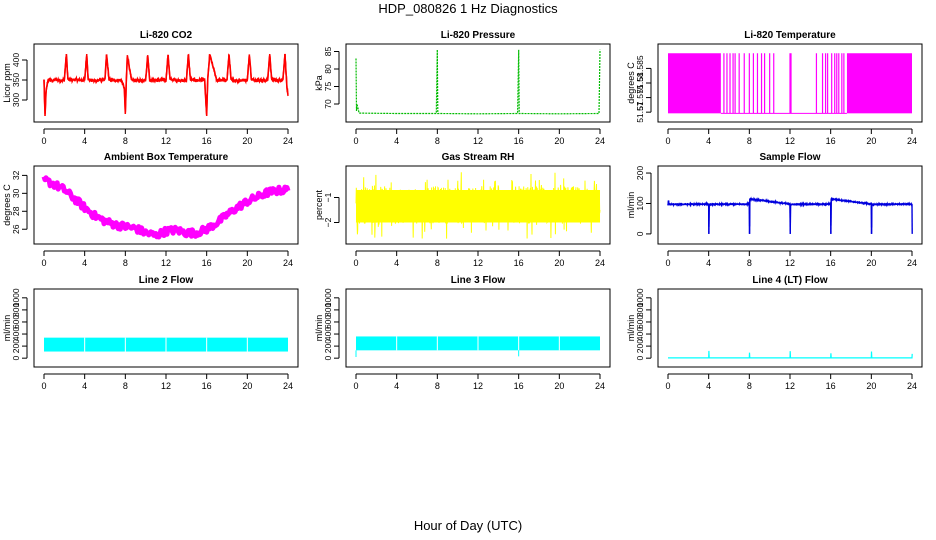  Describe the element at coordinates (16, 211) in the screenshot. I see `y-tick-label: 28` at that location.